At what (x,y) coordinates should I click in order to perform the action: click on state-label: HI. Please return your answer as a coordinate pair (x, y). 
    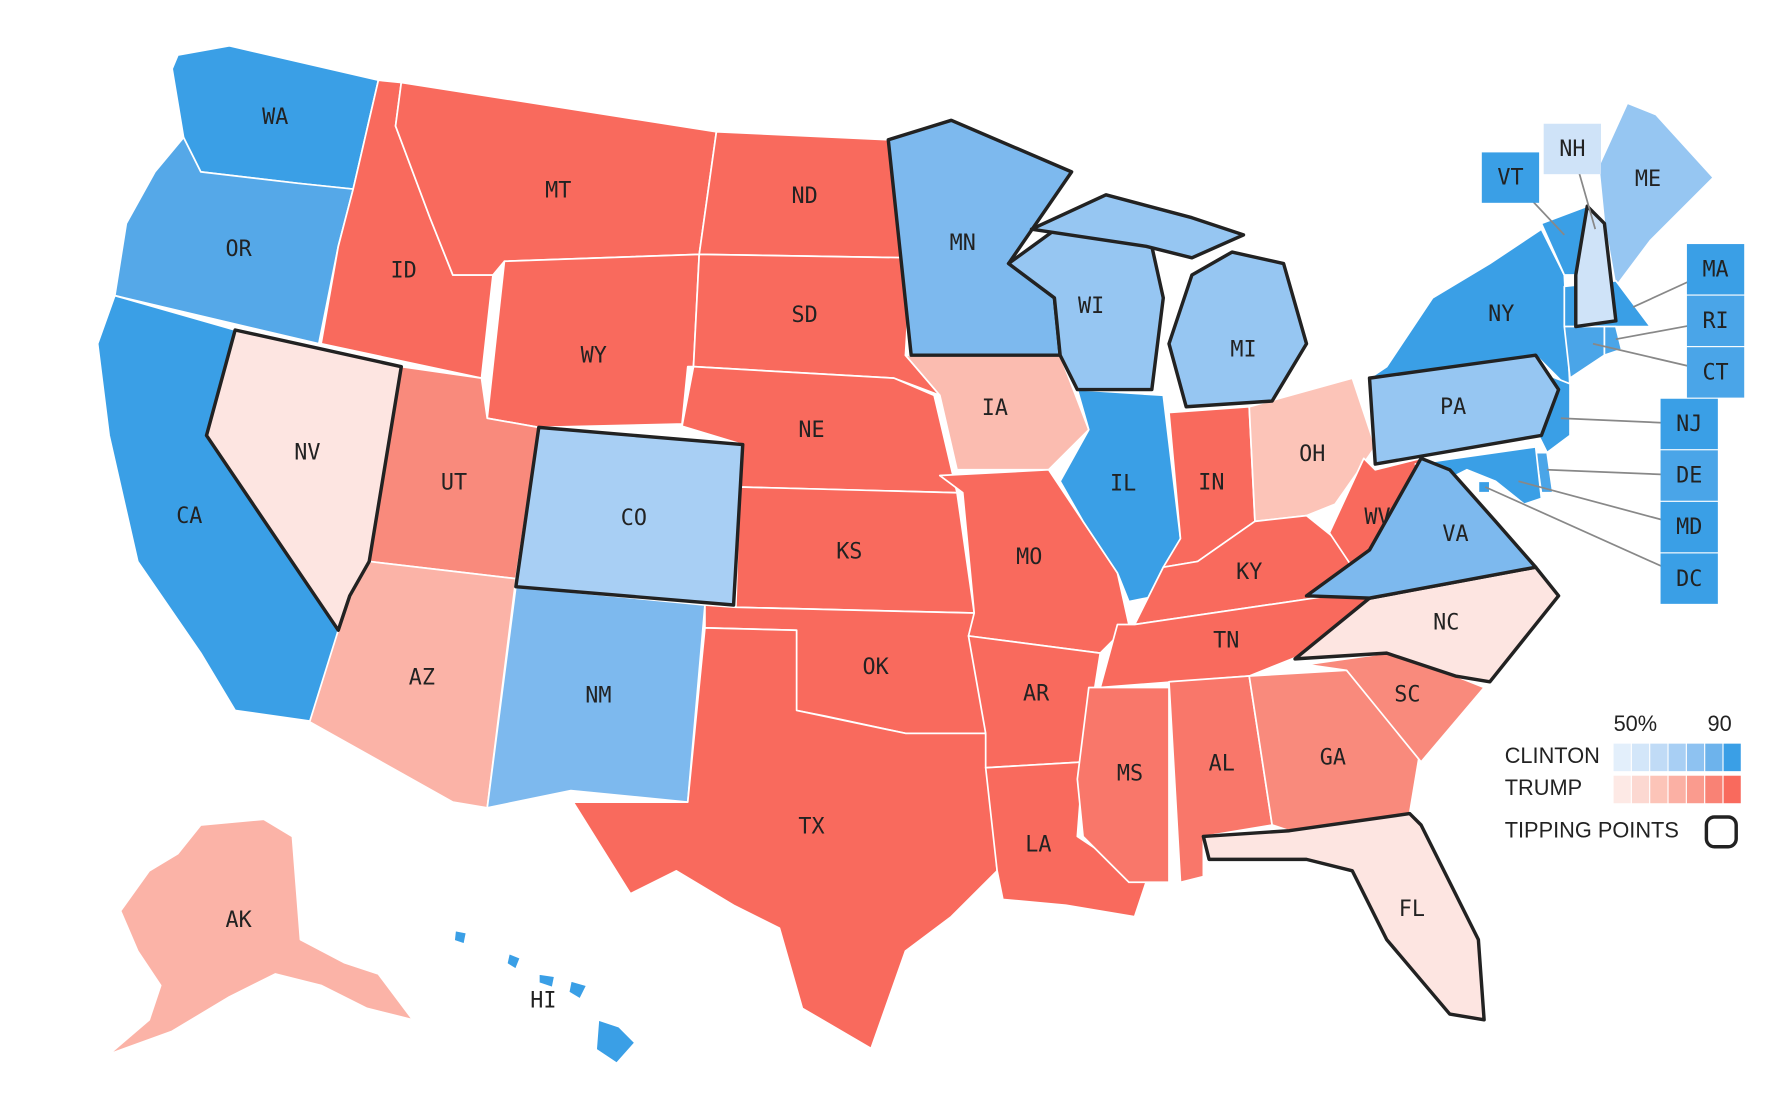
    Looking at the image, I should click on (543, 1000).